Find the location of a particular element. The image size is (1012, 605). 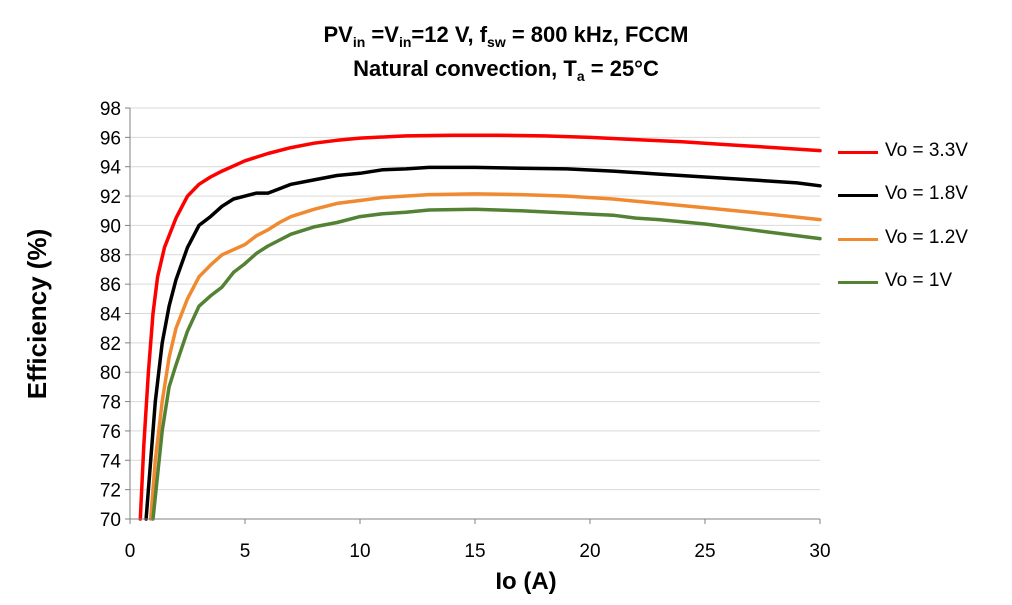

y-tick-labels: 70 72 74 76 78 80 82 84 86 88 90 92 94 96 98 is located at coordinates (111, 315).